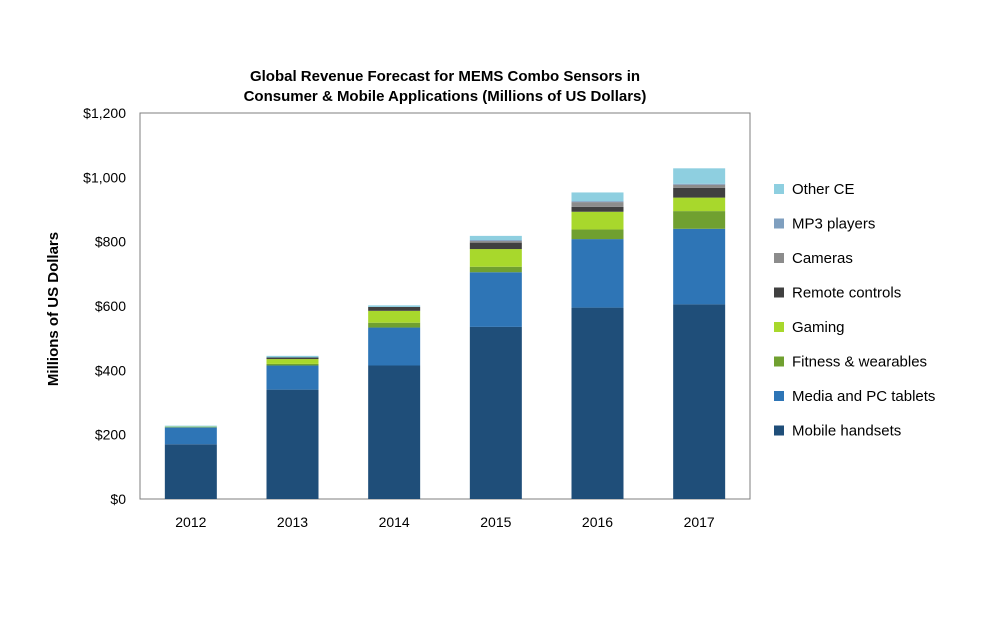 Image resolution: width=1000 pixels, height=622 pixels. Describe the element at coordinates (110, 242) in the screenshot. I see `y-tick-label: $800` at that location.